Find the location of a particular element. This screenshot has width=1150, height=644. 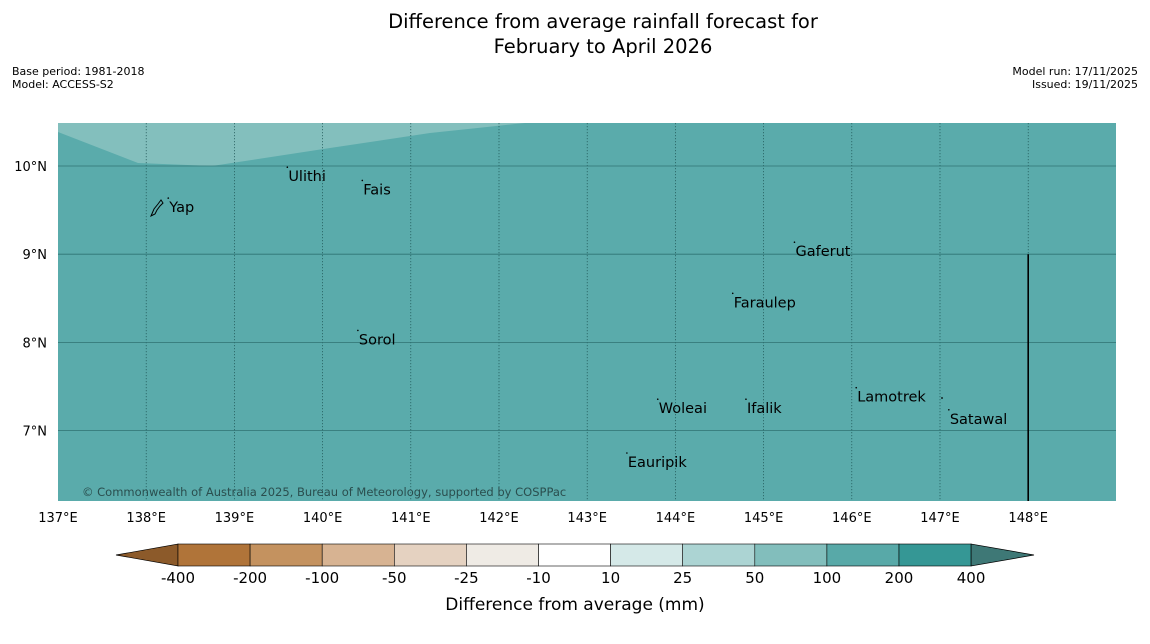

colorbar-tick-label: 200 is located at coordinates (899, 578).